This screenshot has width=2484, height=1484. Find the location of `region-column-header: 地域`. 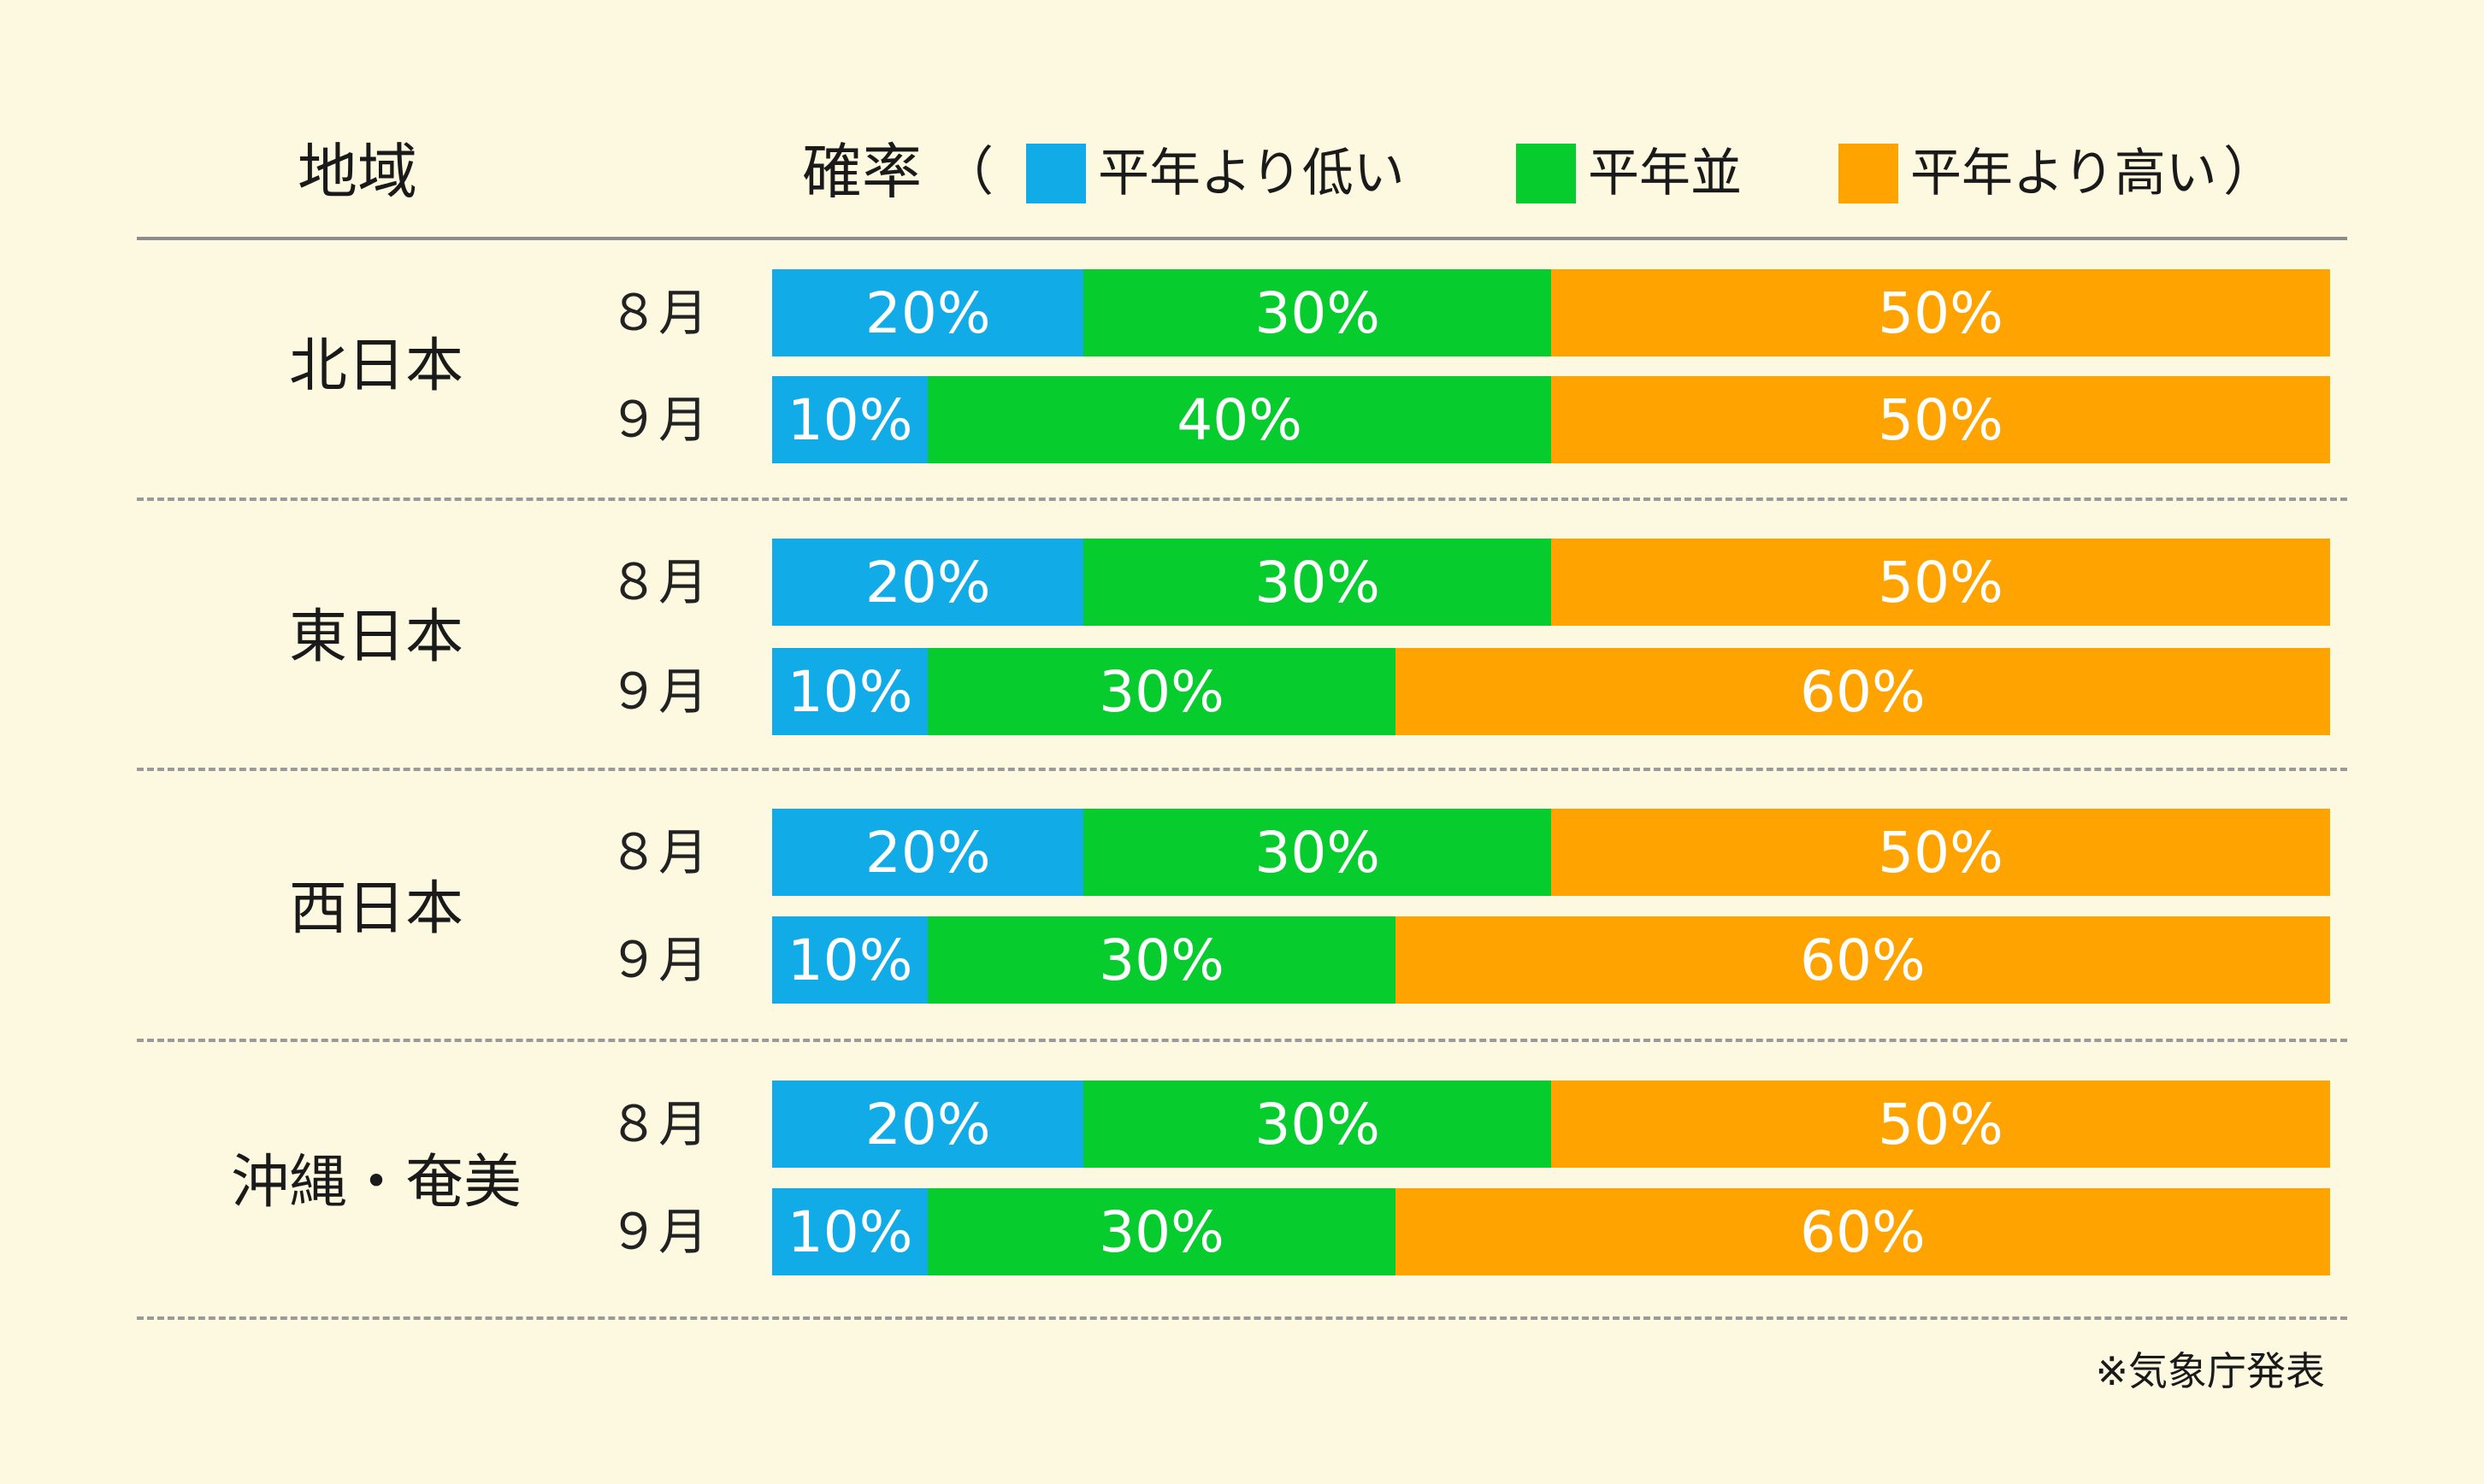

region-column-header: 地域 is located at coordinates (357, 172).